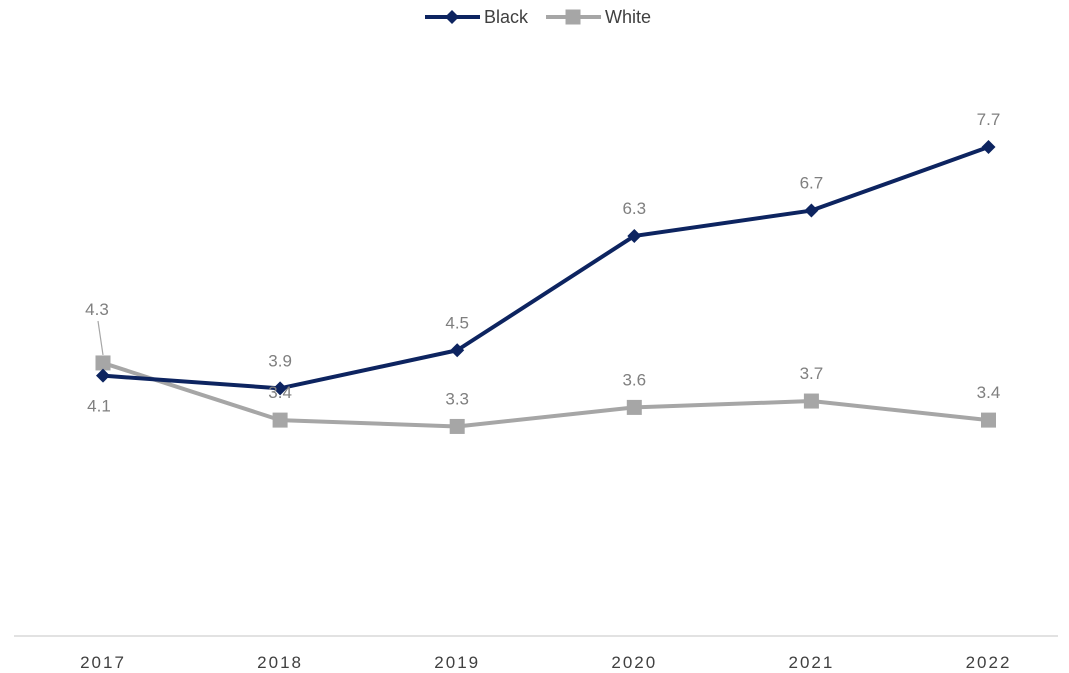  Describe the element at coordinates (812, 373) in the screenshot. I see `data-label-white-2021: 3.7` at that location.